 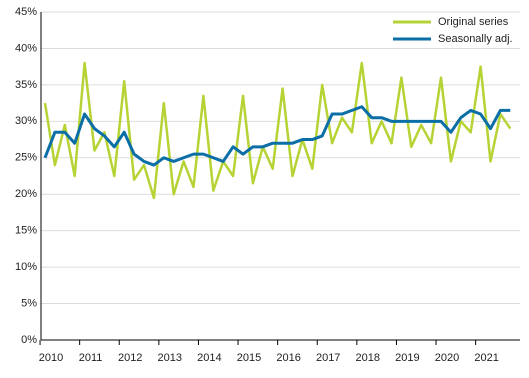 What do you see at coordinates (486, 358) in the screenshot?
I see `x-tick-label: 2021` at bounding box center [486, 358].